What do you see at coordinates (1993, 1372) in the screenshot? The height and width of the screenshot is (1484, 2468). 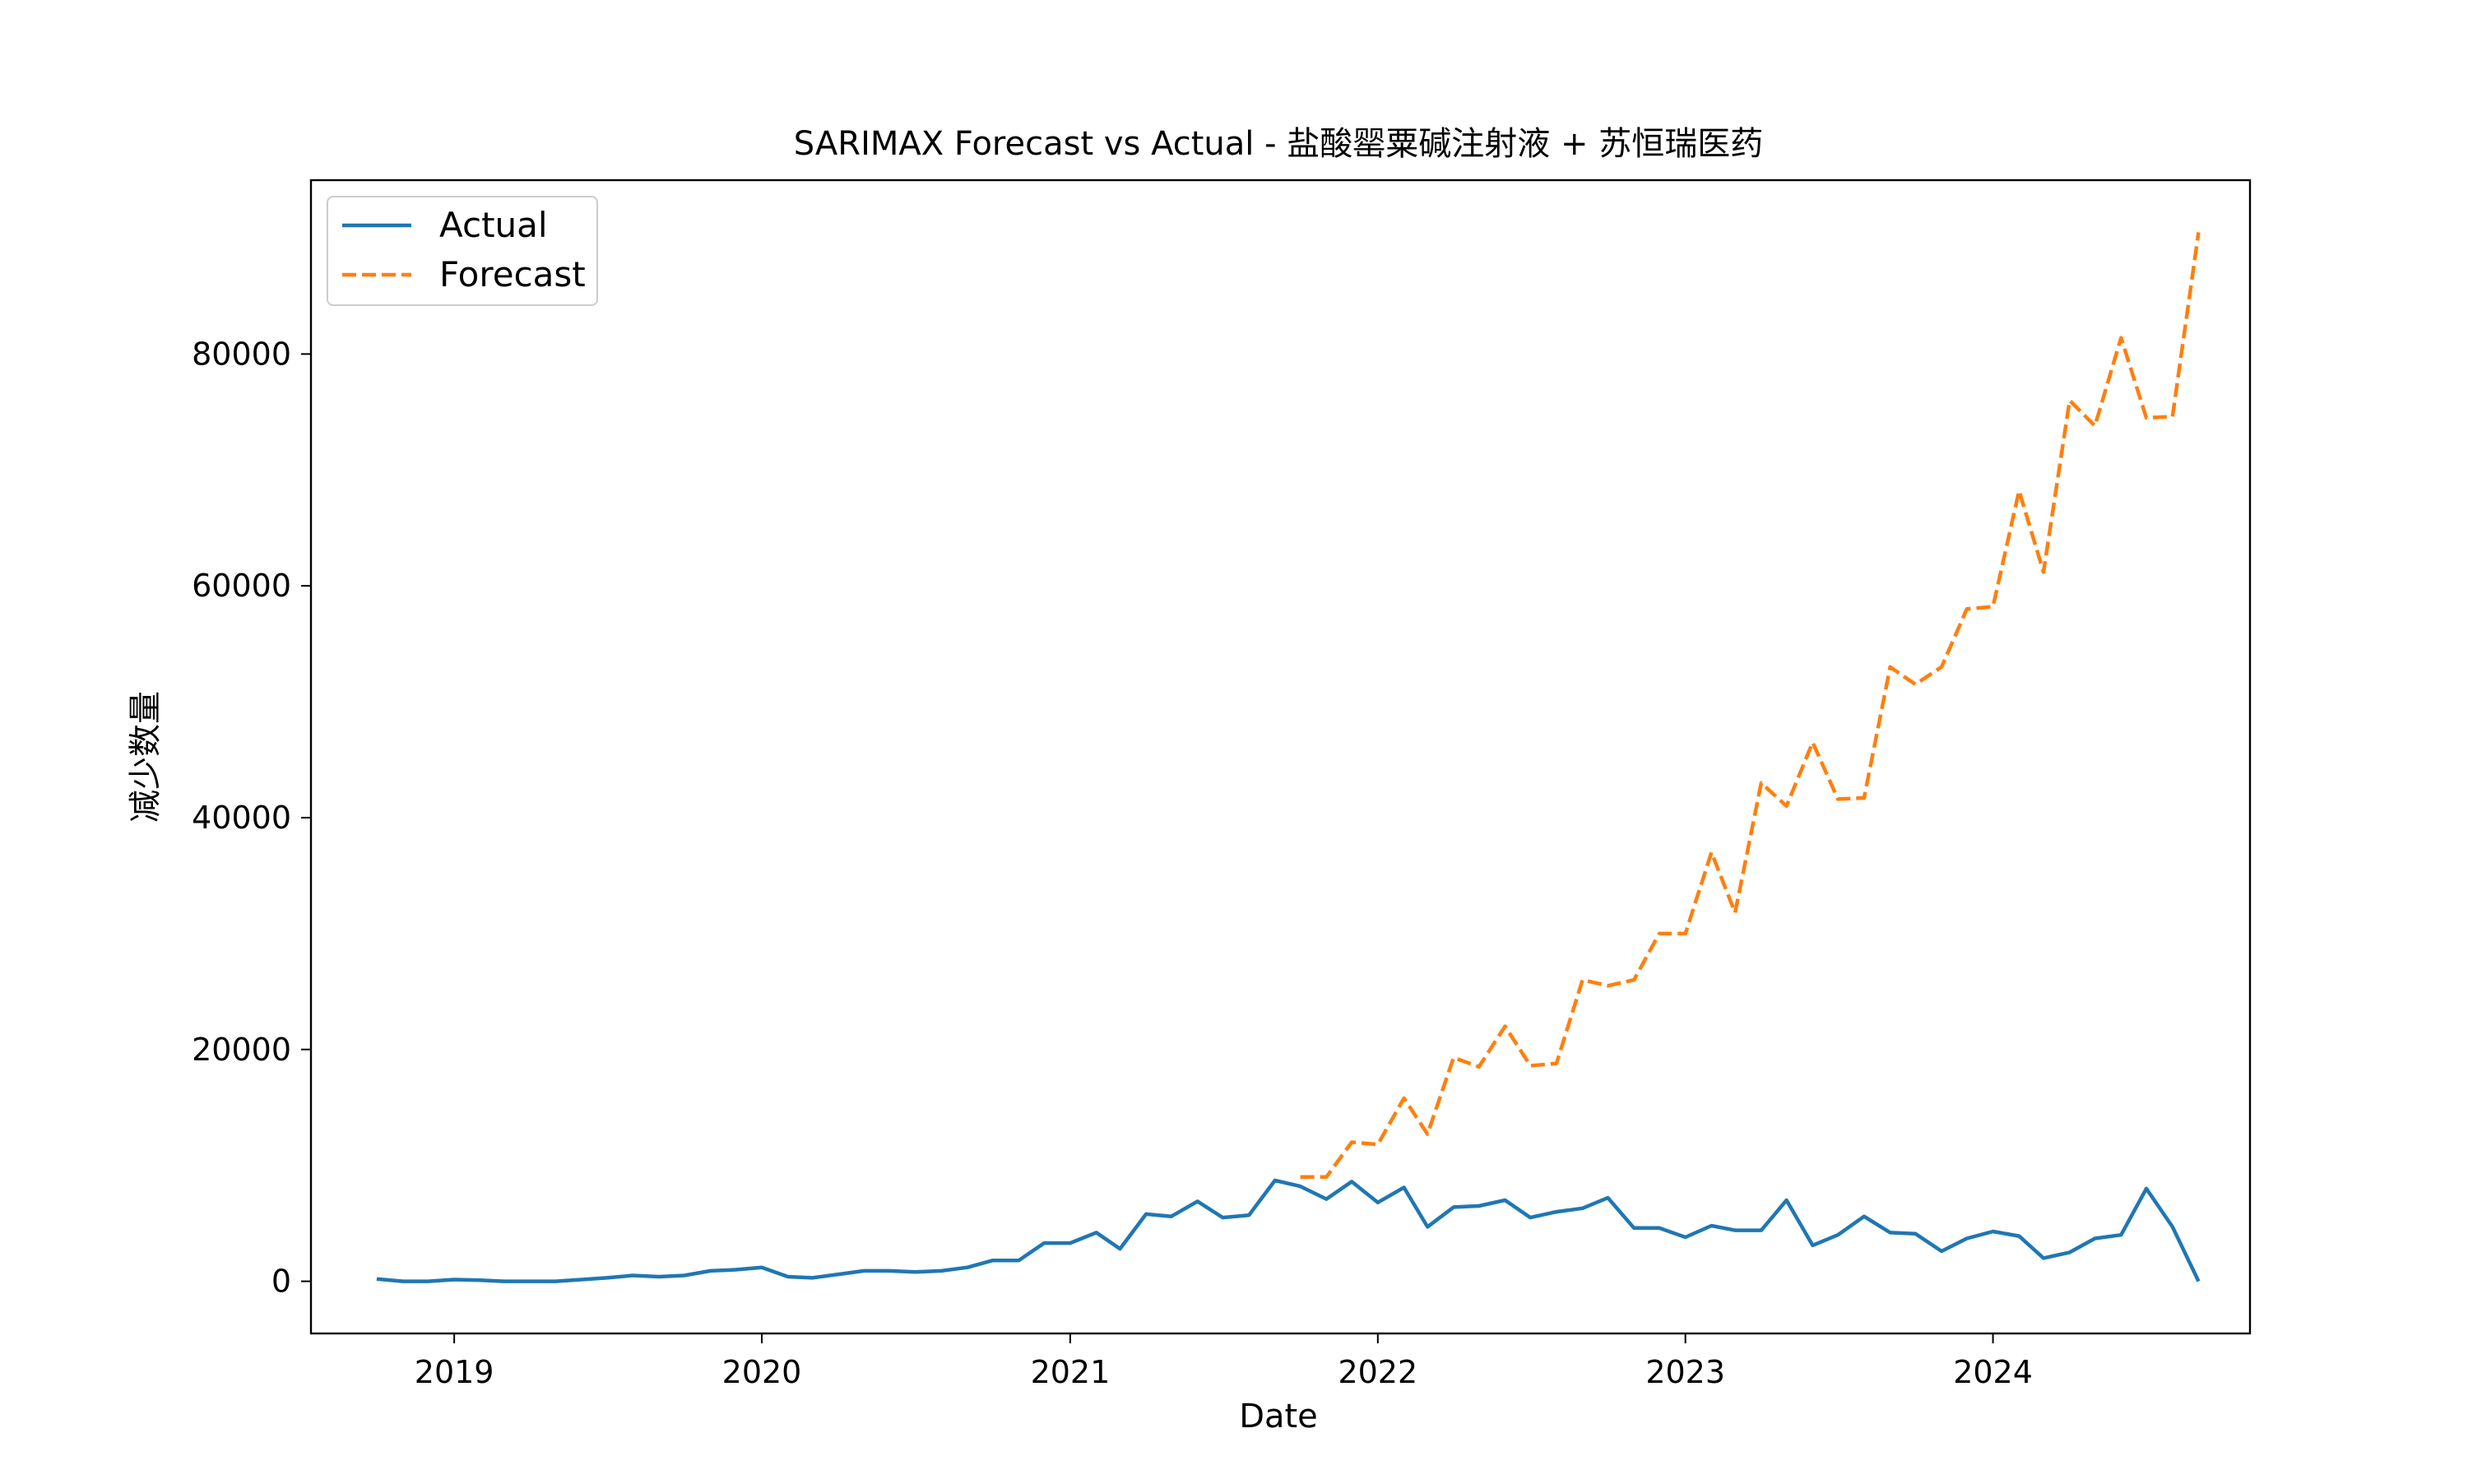 I see `x-tick-label: 2024` at bounding box center [1993, 1372].